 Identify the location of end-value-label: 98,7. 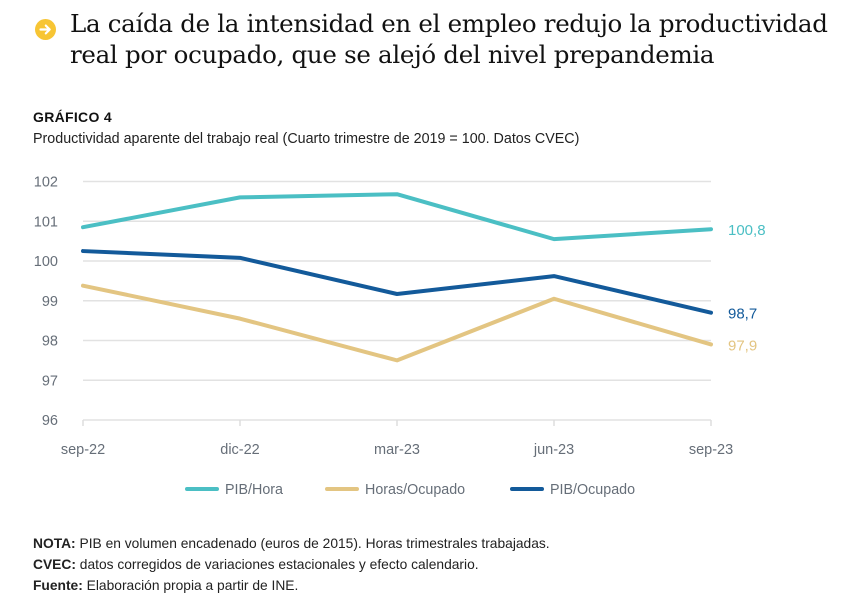
(742, 314).